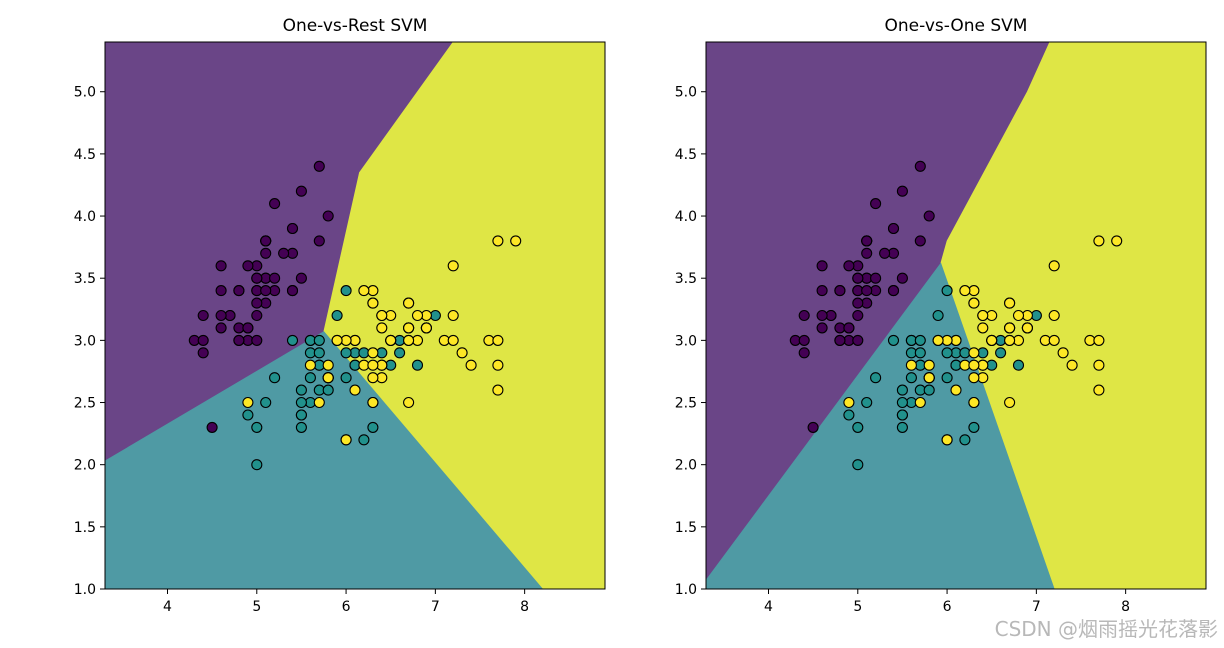 This screenshot has width=1224, height=648. I want to click on ovr-y-tick-label: 4.5, so click(85, 155).